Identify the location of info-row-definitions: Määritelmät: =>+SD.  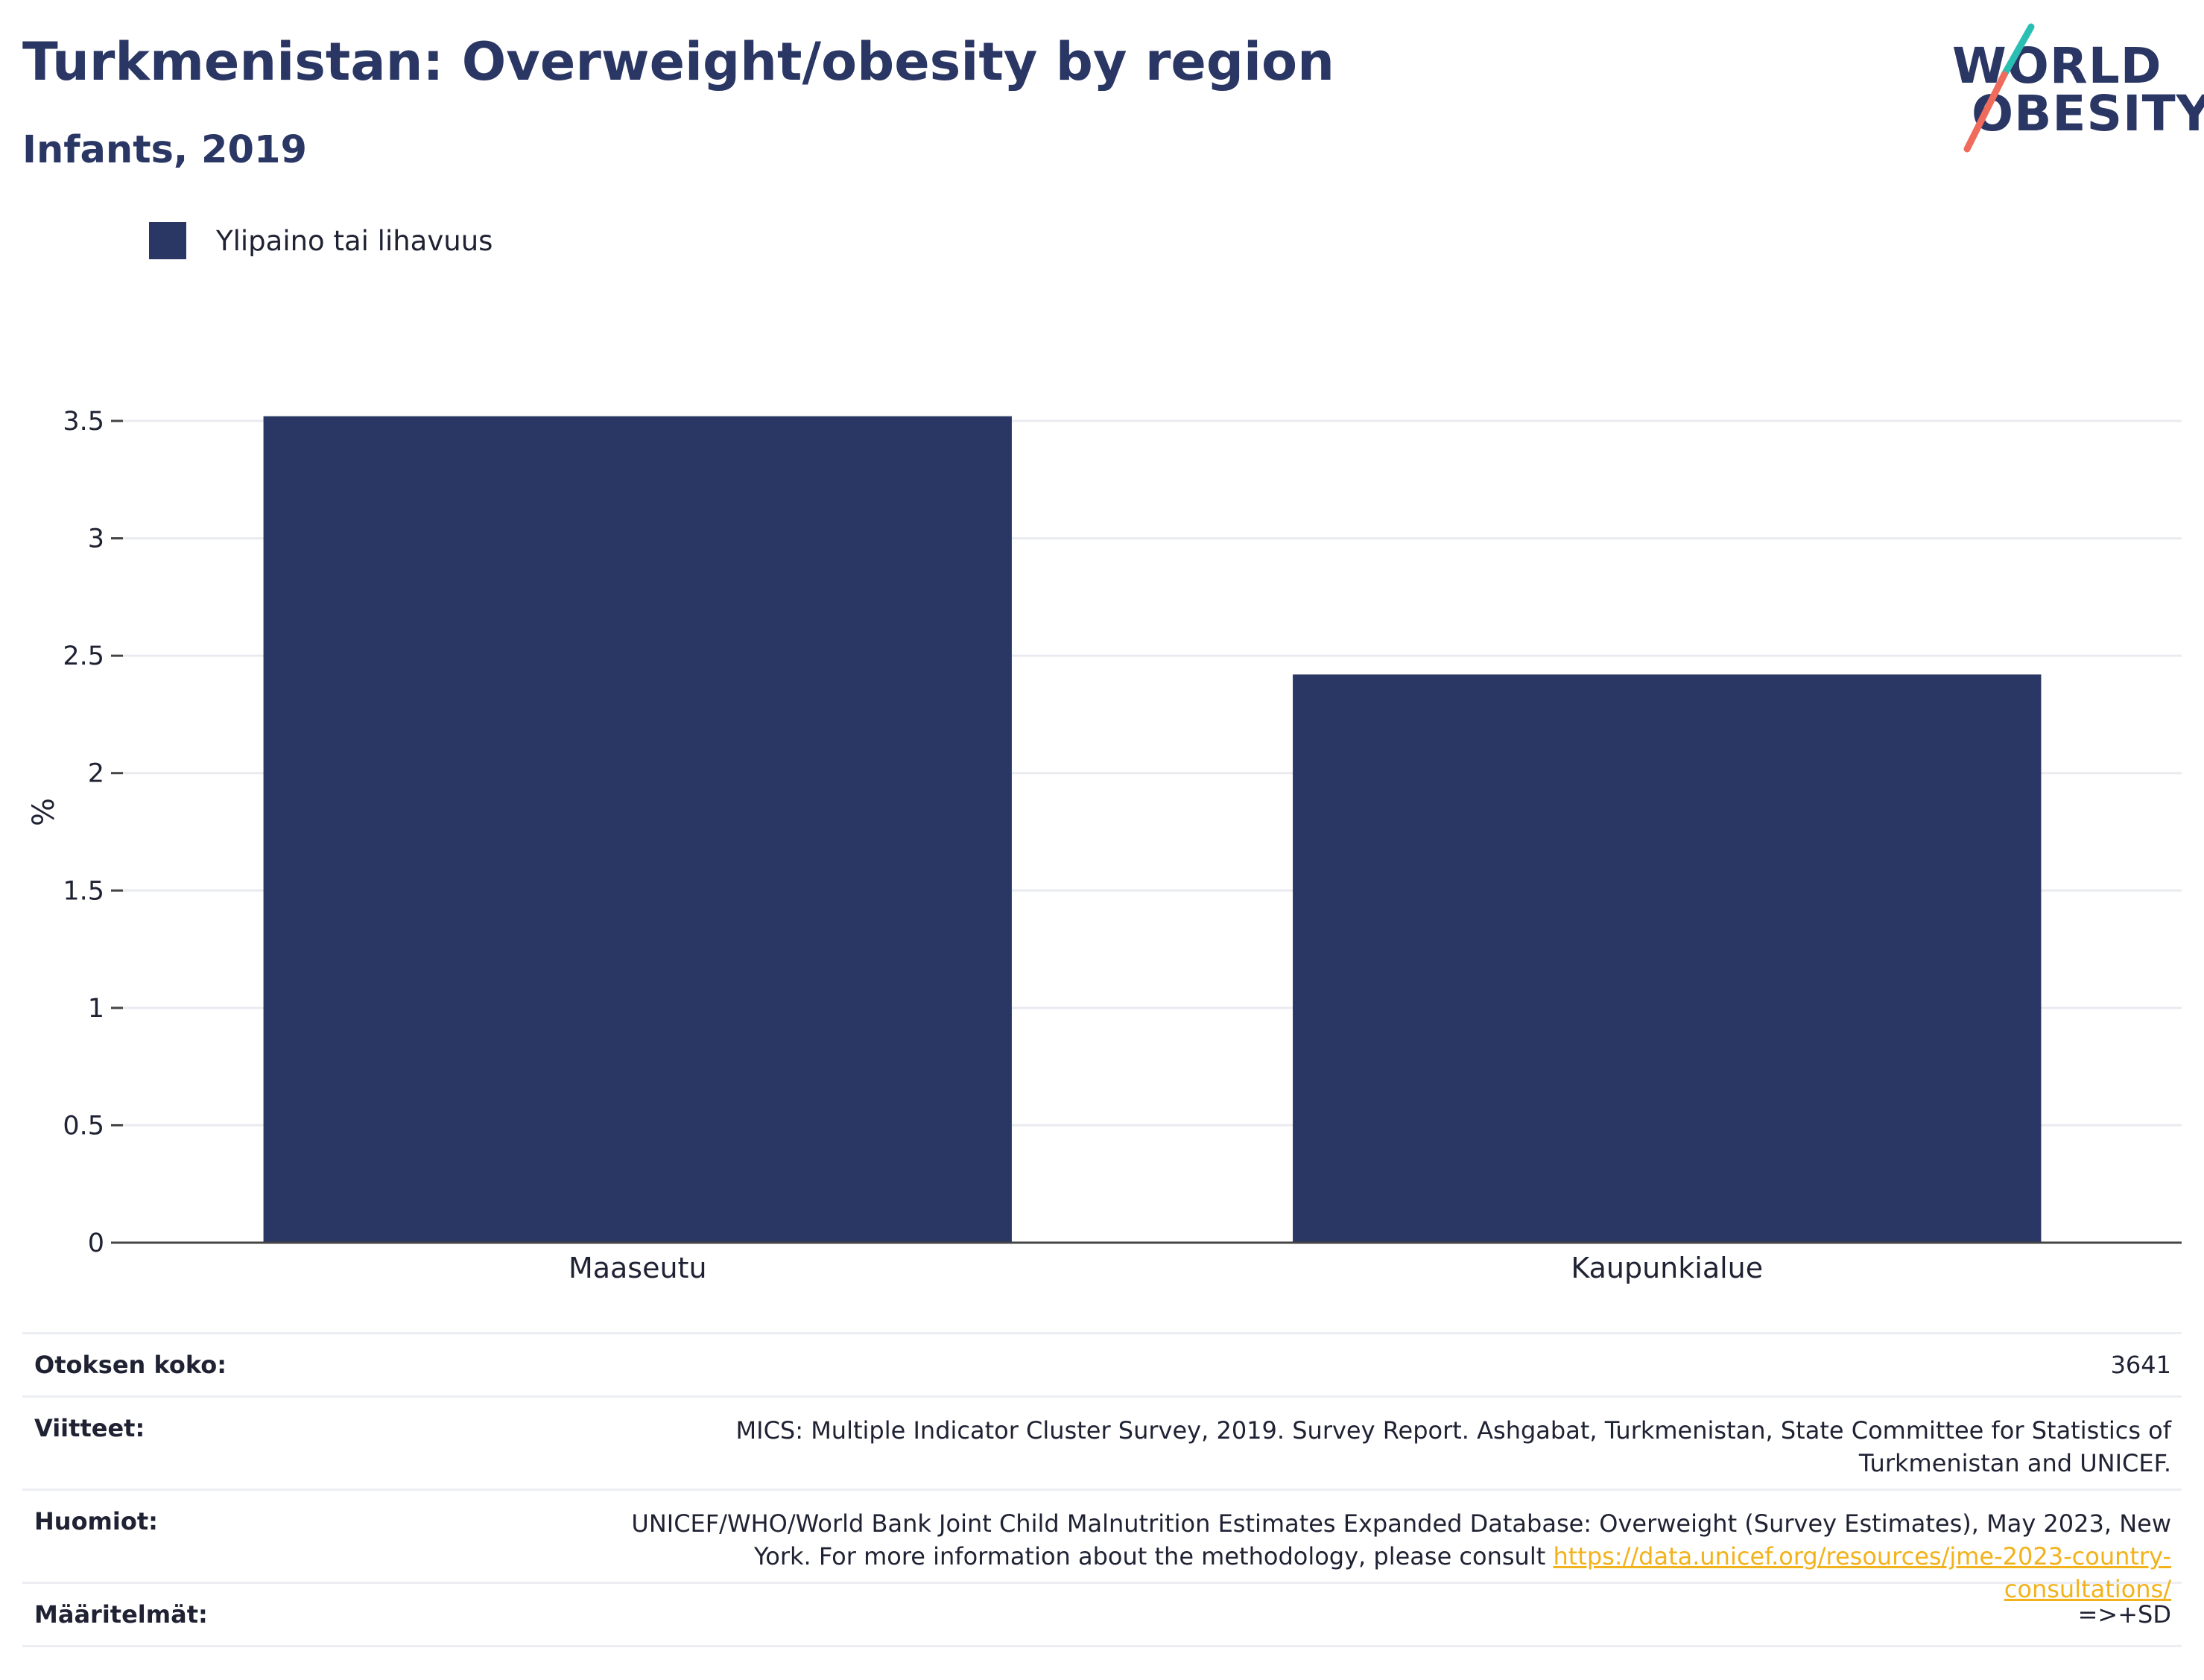
(1102, 1614).